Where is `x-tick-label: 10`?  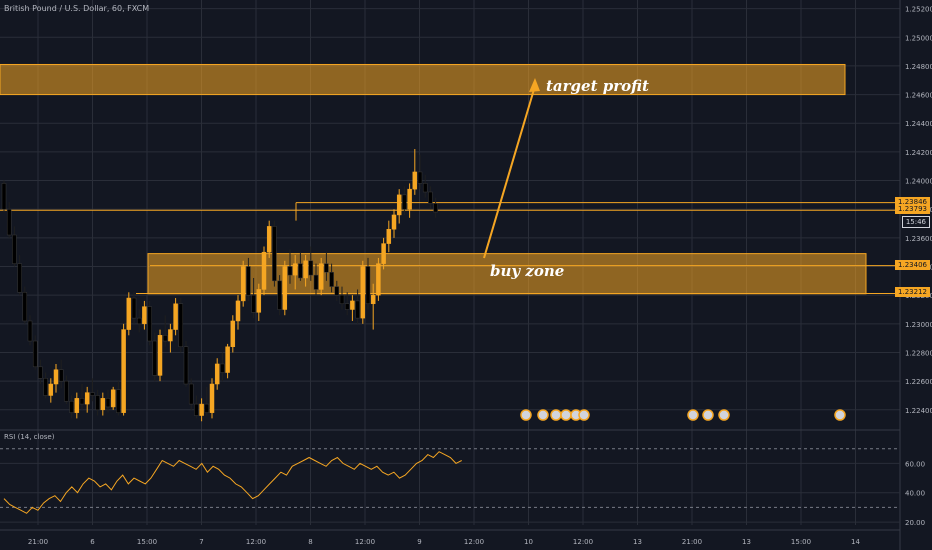 x-tick-label: 10 is located at coordinates (528, 542).